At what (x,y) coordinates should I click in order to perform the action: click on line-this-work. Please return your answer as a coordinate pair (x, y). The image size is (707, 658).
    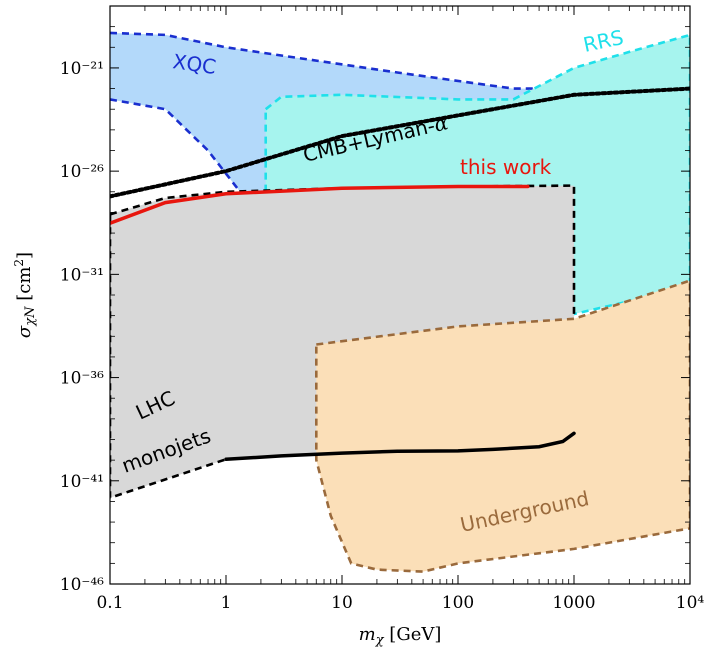
    Looking at the image, I should click on (320, 204).